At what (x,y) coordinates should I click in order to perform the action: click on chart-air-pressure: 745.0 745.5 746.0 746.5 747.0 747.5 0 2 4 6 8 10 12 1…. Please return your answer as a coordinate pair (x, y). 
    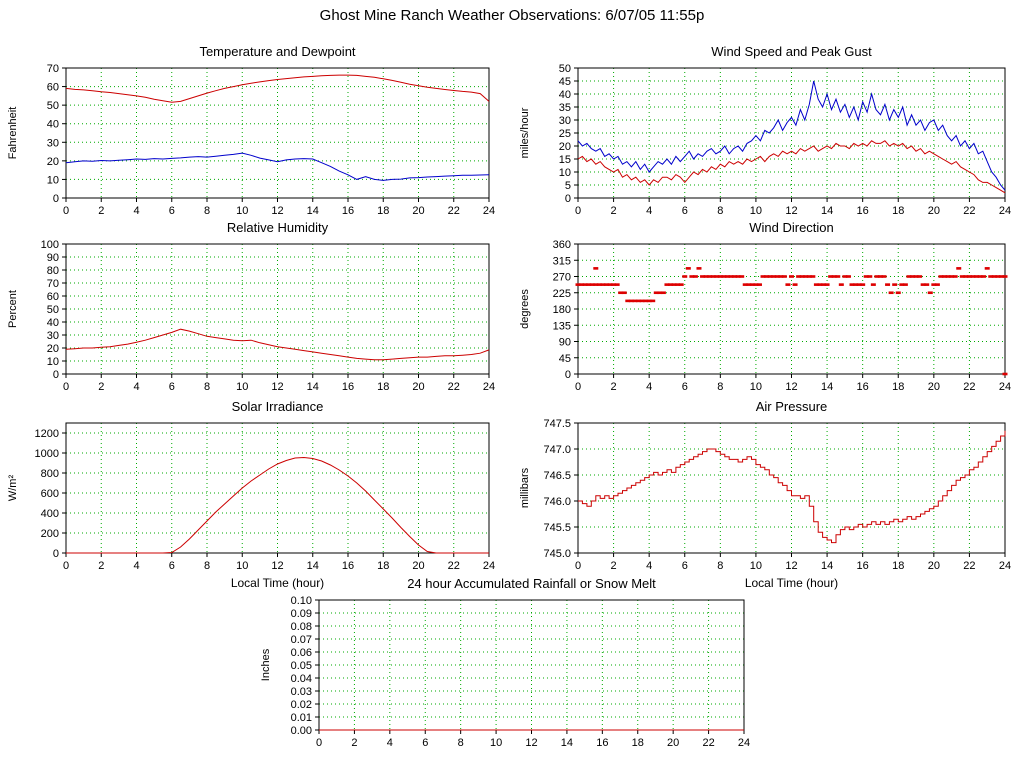
    Looking at the image, I should click on (765, 495).